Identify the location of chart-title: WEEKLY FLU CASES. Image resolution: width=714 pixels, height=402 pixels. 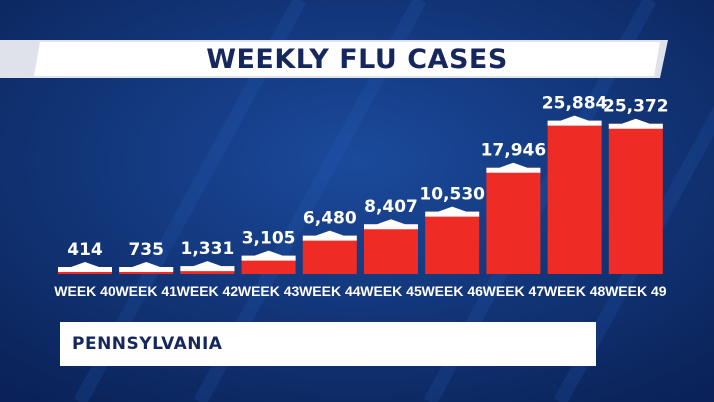
(357, 59).